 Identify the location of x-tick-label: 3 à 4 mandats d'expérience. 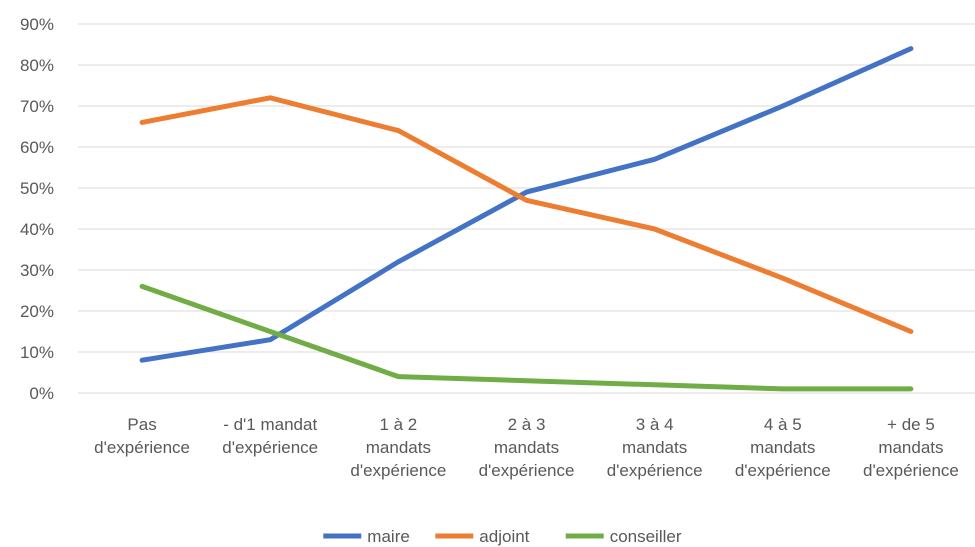
(655, 447).